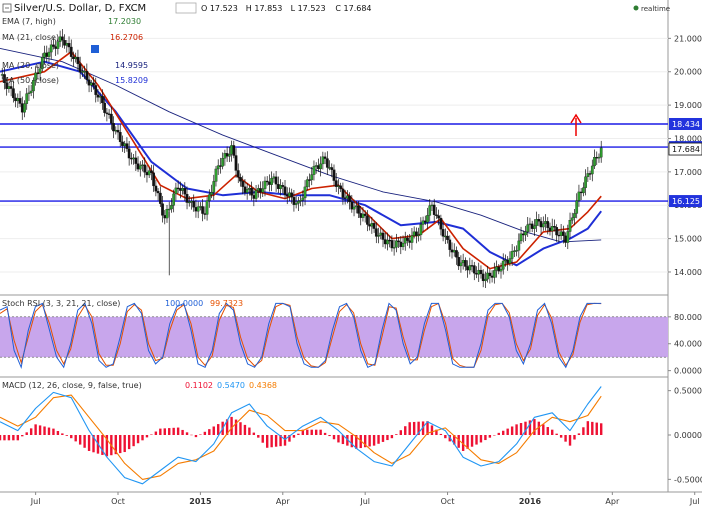 This screenshot has height=514, width=702. Describe the element at coordinates (686, 201) in the screenshot. I see `horizontal-line-label: 16.125` at that location.